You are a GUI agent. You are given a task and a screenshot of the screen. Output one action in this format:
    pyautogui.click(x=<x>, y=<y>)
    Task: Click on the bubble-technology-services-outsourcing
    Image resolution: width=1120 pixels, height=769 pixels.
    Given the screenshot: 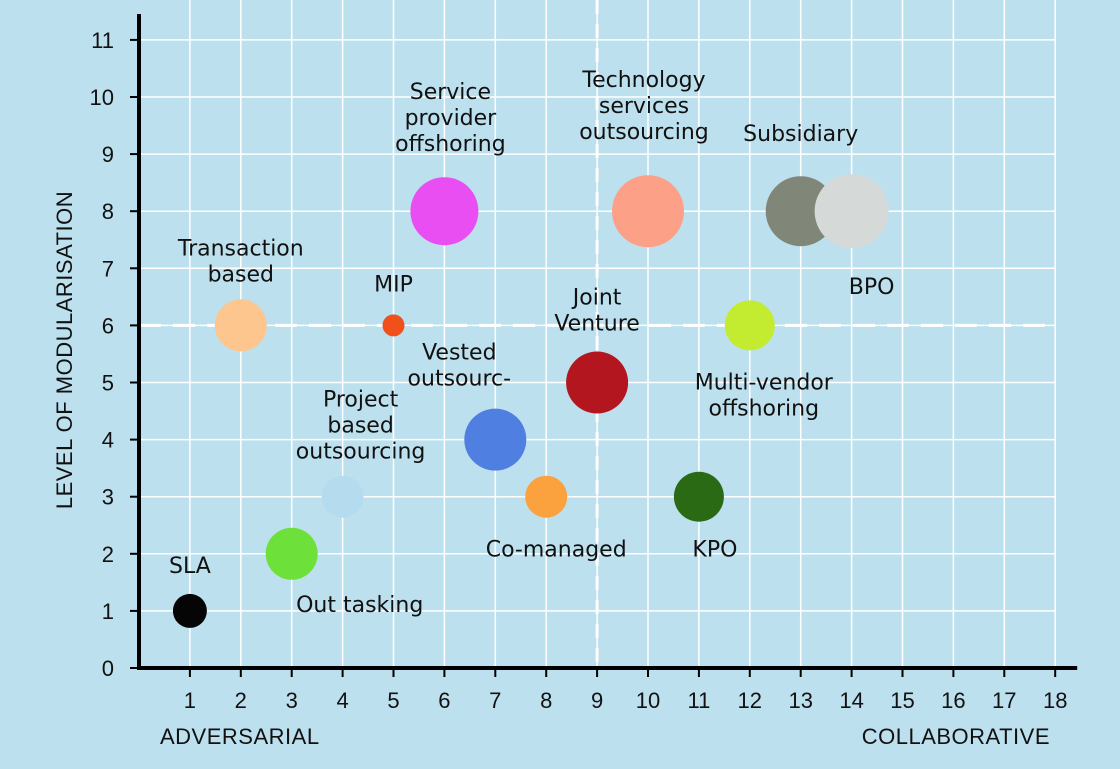 What is the action you would take?
    pyautogui.click(x=648, y=211)
    